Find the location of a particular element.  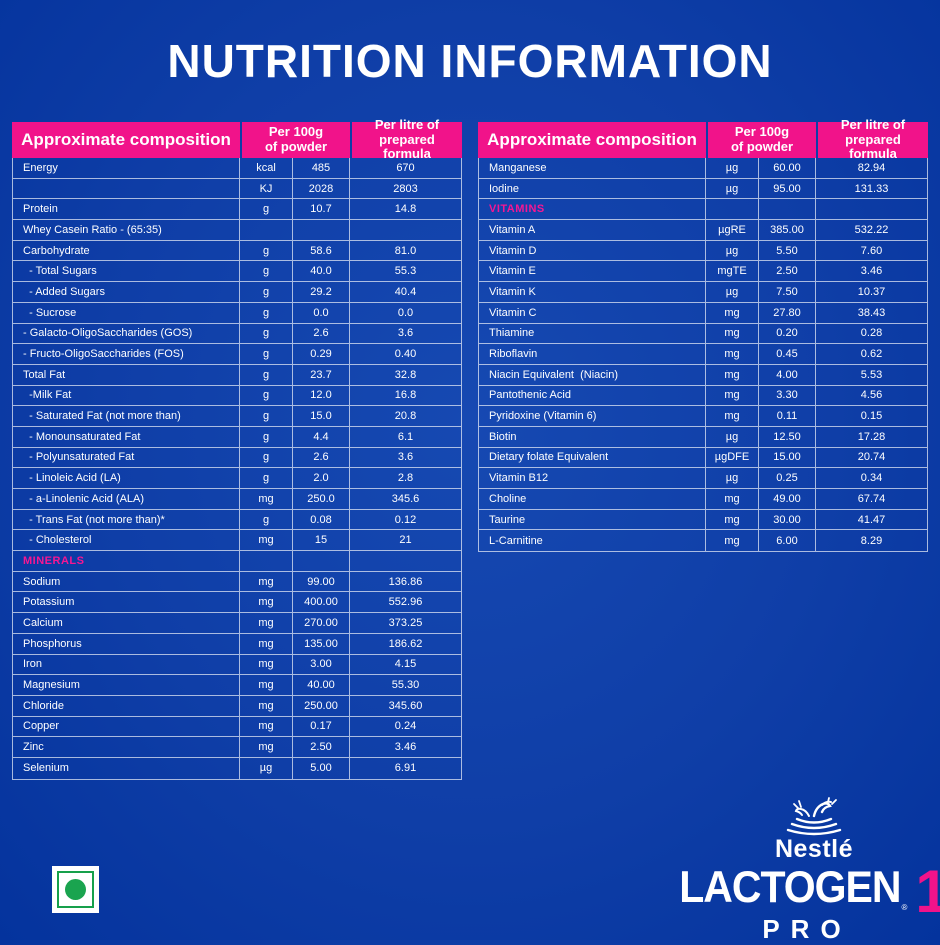

table-row: Dietary folate Equivalent µgDFE 15.00 20.74 is located at coordinates (703, 458).